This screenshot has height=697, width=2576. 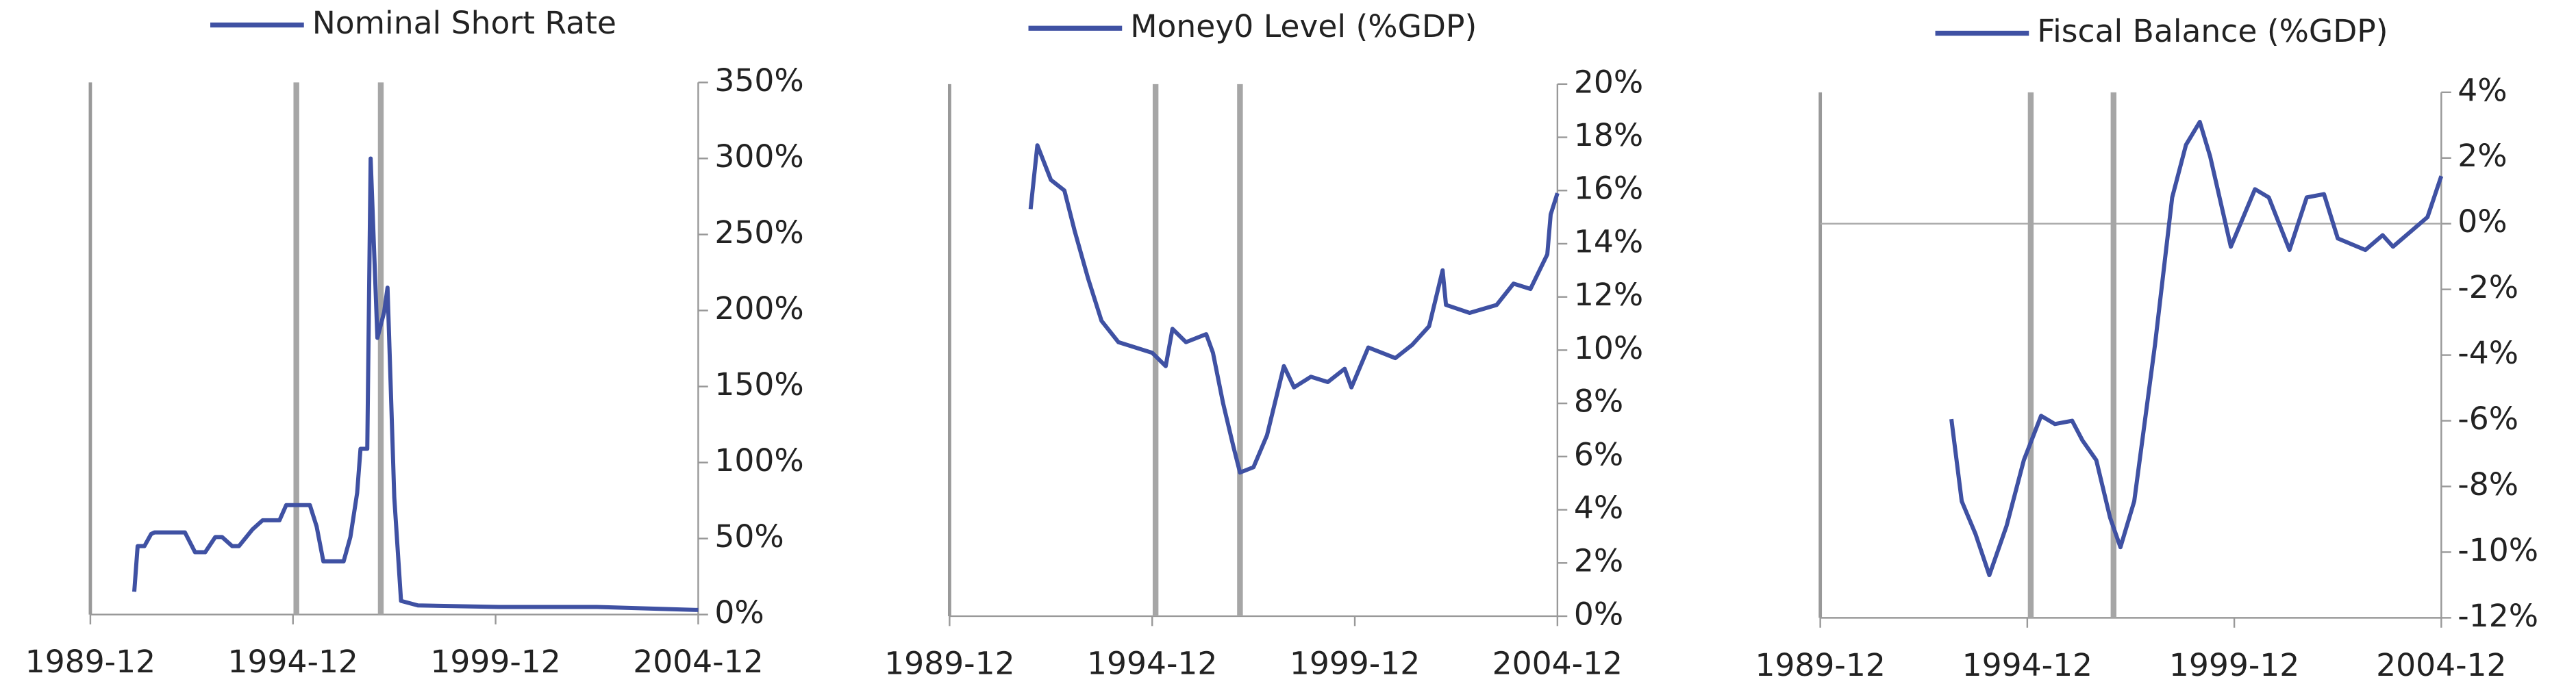 What do you see at coordinates (2488, 287) in the screenshot?
I see `y-tick-label: -2%` at bounding box center [2488, 287].